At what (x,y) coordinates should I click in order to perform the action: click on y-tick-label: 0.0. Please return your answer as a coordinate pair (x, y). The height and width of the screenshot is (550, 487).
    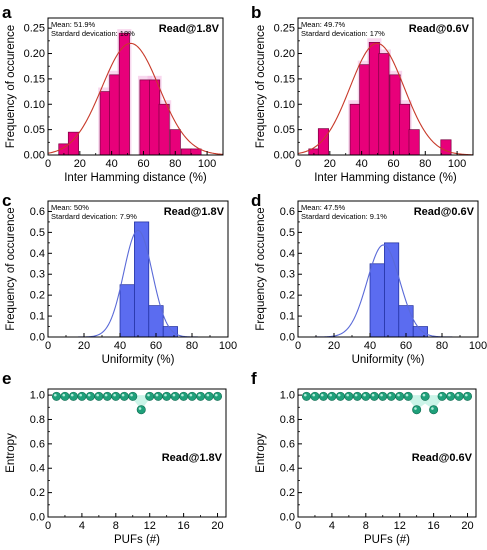
    Looking at the image, I should click on (287, 338).